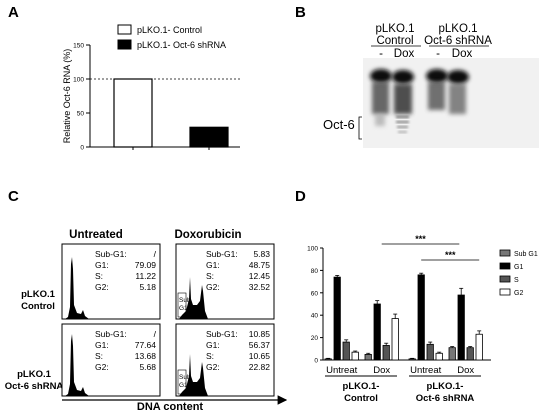  I want to click on blot-col1-line2: Control, so click(394, 41).